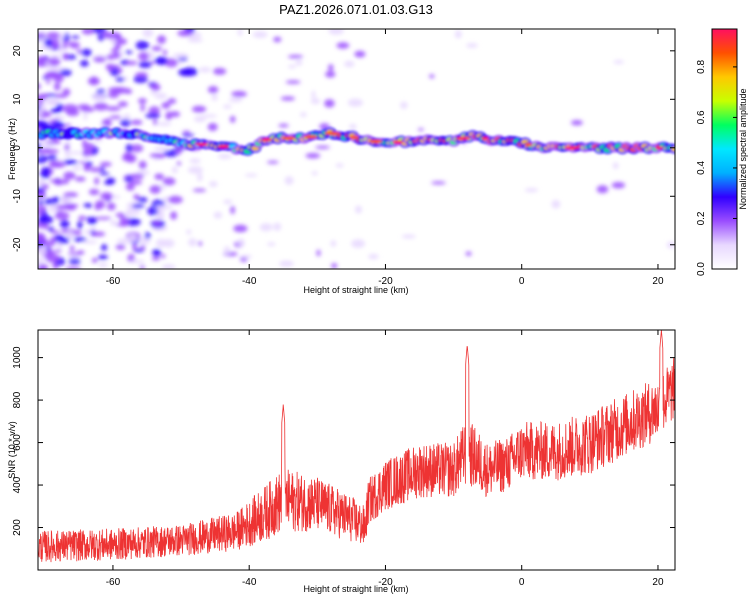  Describe the element at coordinates (716, 168) in the screenshot. I see `colorbar-ticks: 0.0 0.2 0.4 0.6 0.8` at that location.